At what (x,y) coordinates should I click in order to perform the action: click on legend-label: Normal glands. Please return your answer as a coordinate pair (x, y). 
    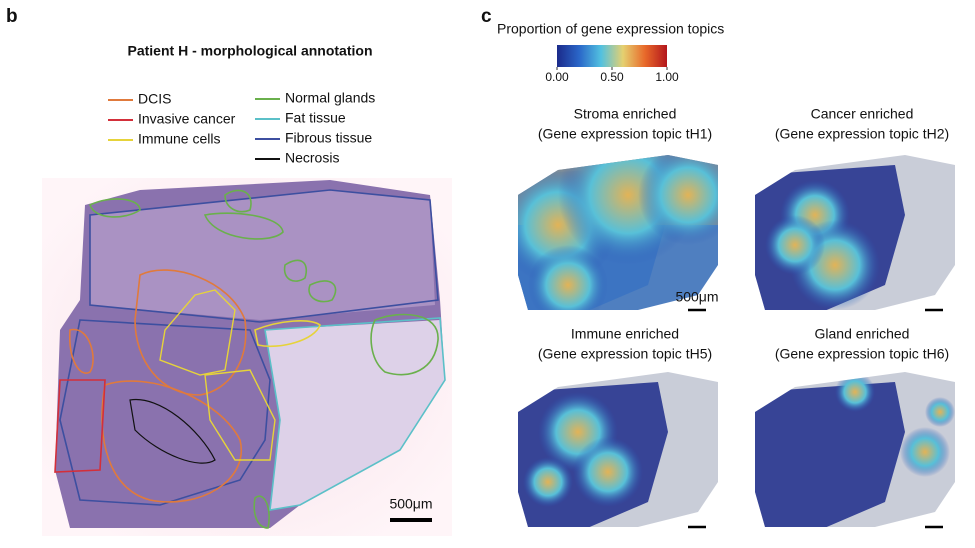
    Looking at the image, I should click on (330, 98).